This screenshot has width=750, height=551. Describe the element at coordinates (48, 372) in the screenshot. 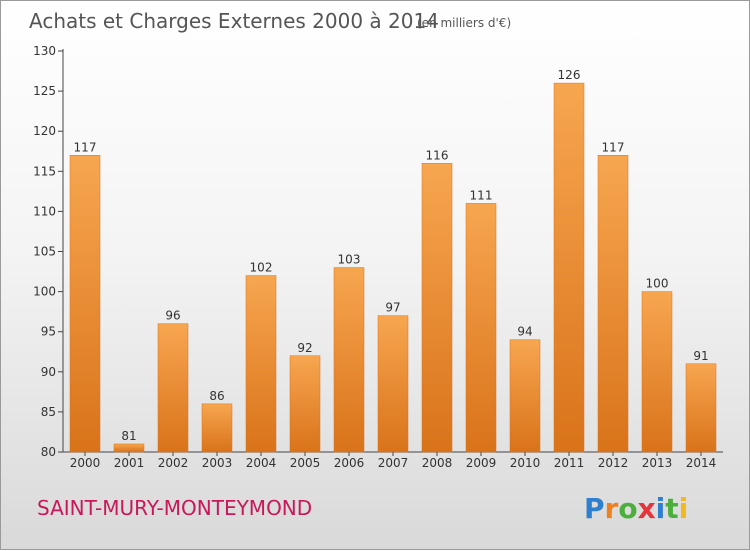

I see `y-tick-label: 90` at that location.